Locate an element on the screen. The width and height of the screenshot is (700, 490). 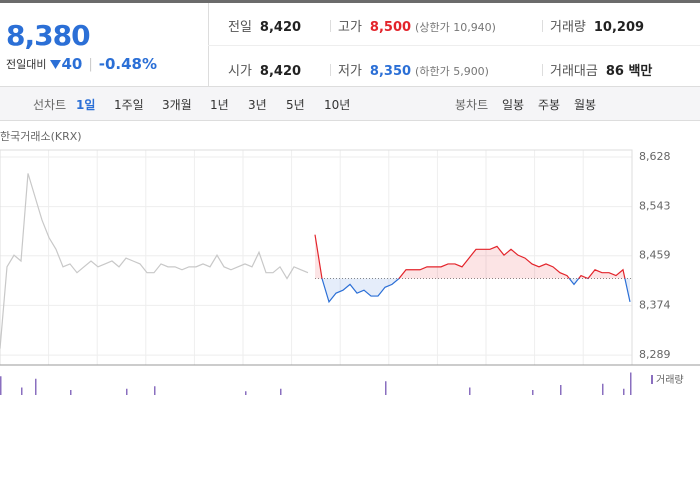
period-tab: 1주일 is located at coordinates (129, 105).